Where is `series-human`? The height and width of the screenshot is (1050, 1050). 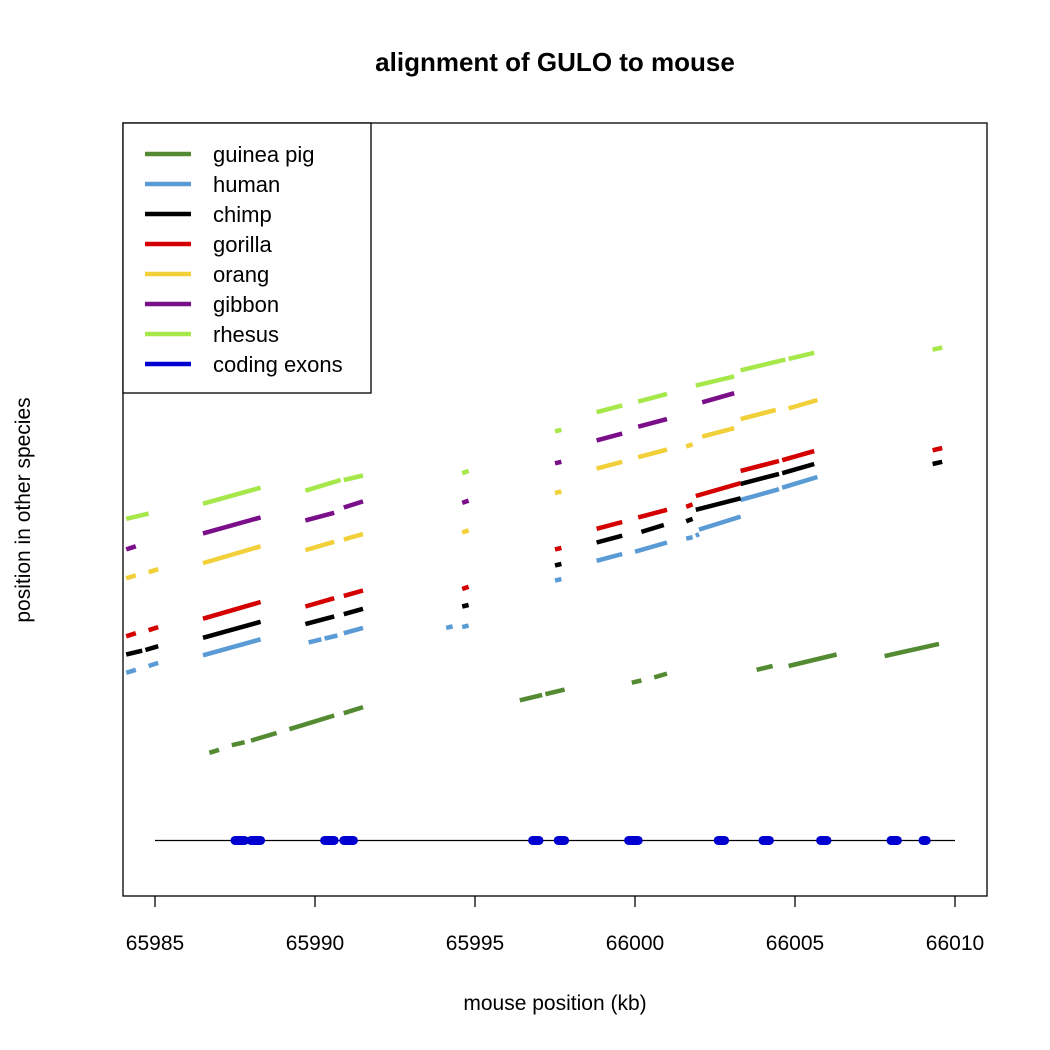
series-human is located at coordinates (472, 574).